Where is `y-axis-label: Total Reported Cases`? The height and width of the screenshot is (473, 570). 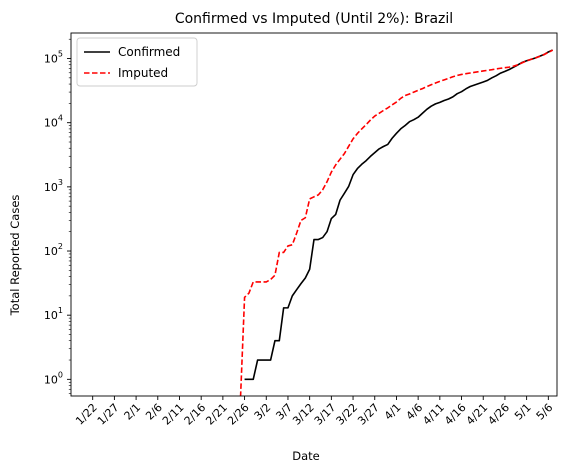 y-axis-label: Total Reported Cases is located at coordinates (15, 256).